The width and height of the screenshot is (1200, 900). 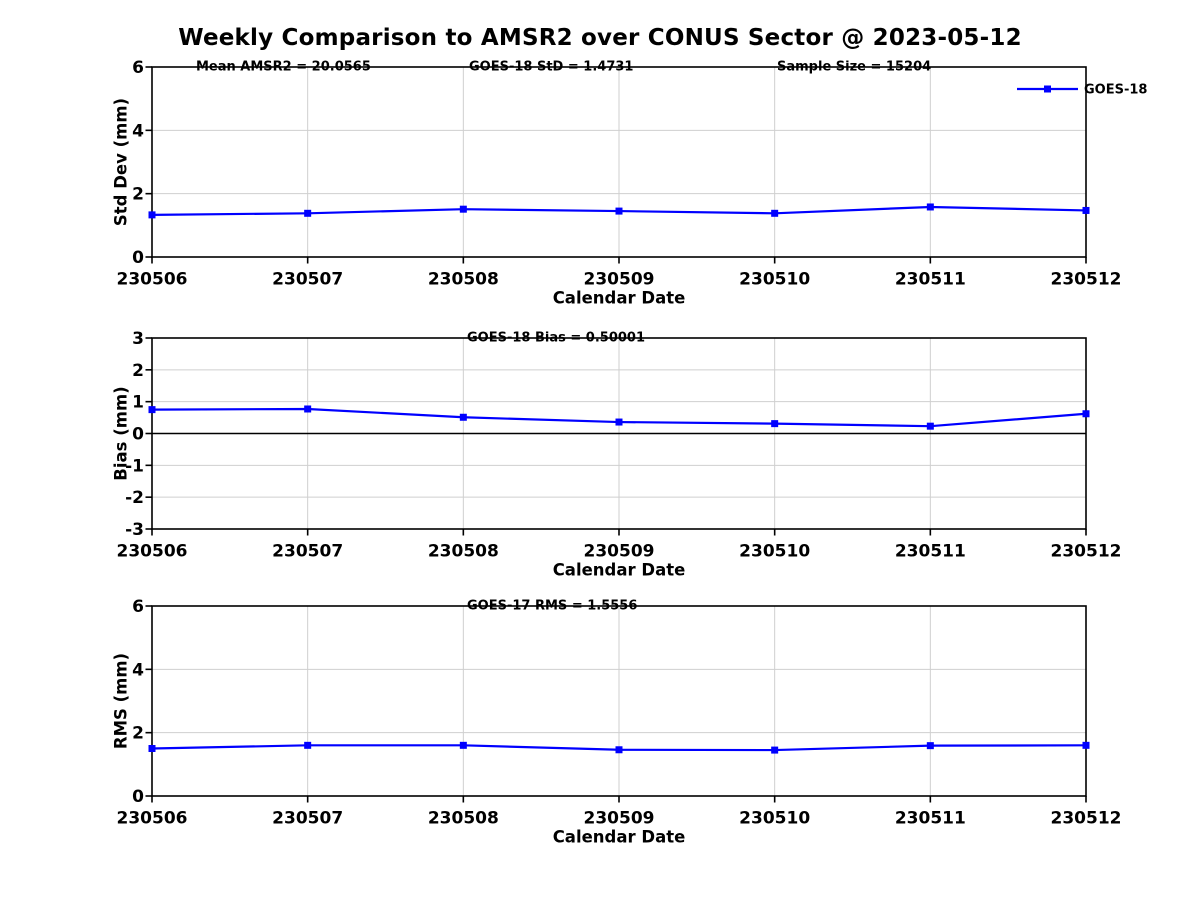 I want to click on annotation: Sample Size = 15204, so click(x=854, y=67).